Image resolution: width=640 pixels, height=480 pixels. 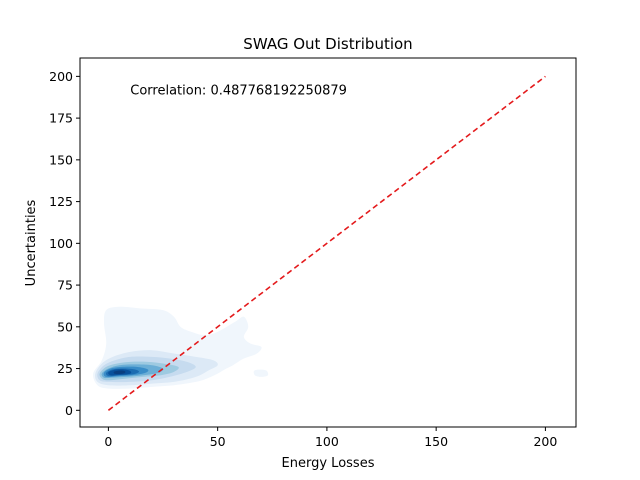 I want to click on x-tick-label: 50, so click(x=218, y=441).